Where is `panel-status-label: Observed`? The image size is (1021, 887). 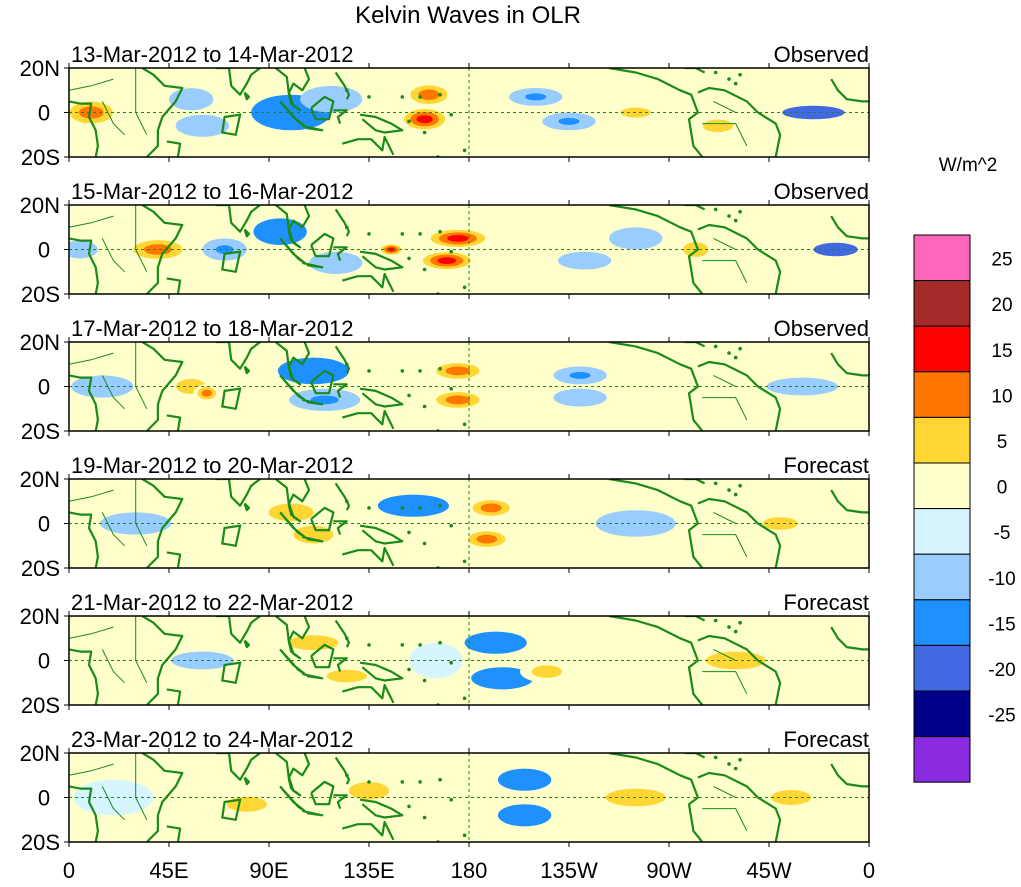
panel-status-label: Observed is located at coordinates (821, 54).